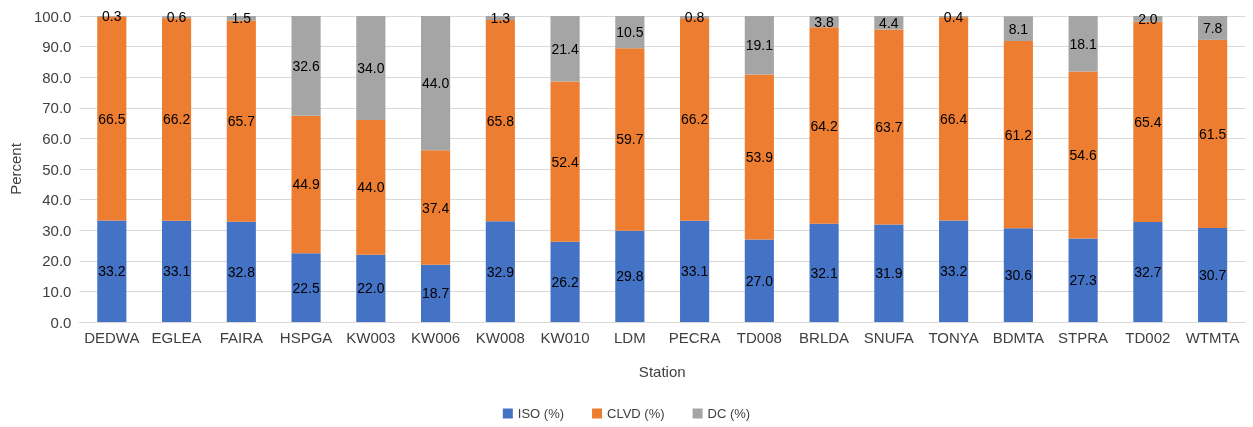  Describe the element at coordinates (176, 337) in the screenshot. I see `x-tick-label: EGLEA` at that location.